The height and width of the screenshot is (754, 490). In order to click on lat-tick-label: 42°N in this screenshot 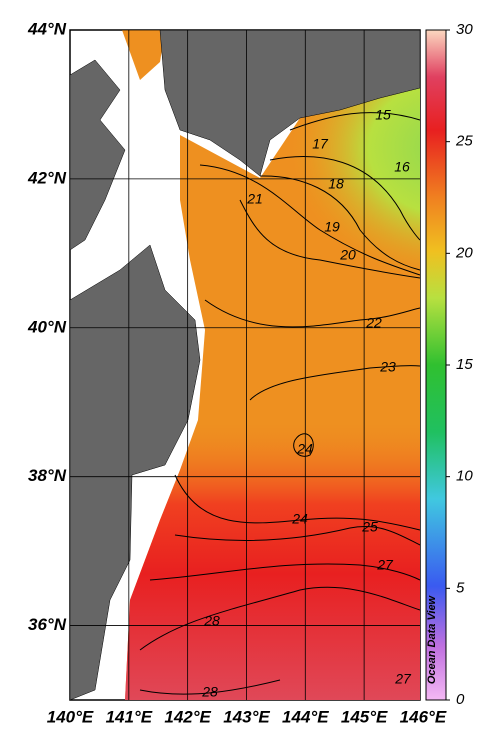, I will do `click(47, 177)`.